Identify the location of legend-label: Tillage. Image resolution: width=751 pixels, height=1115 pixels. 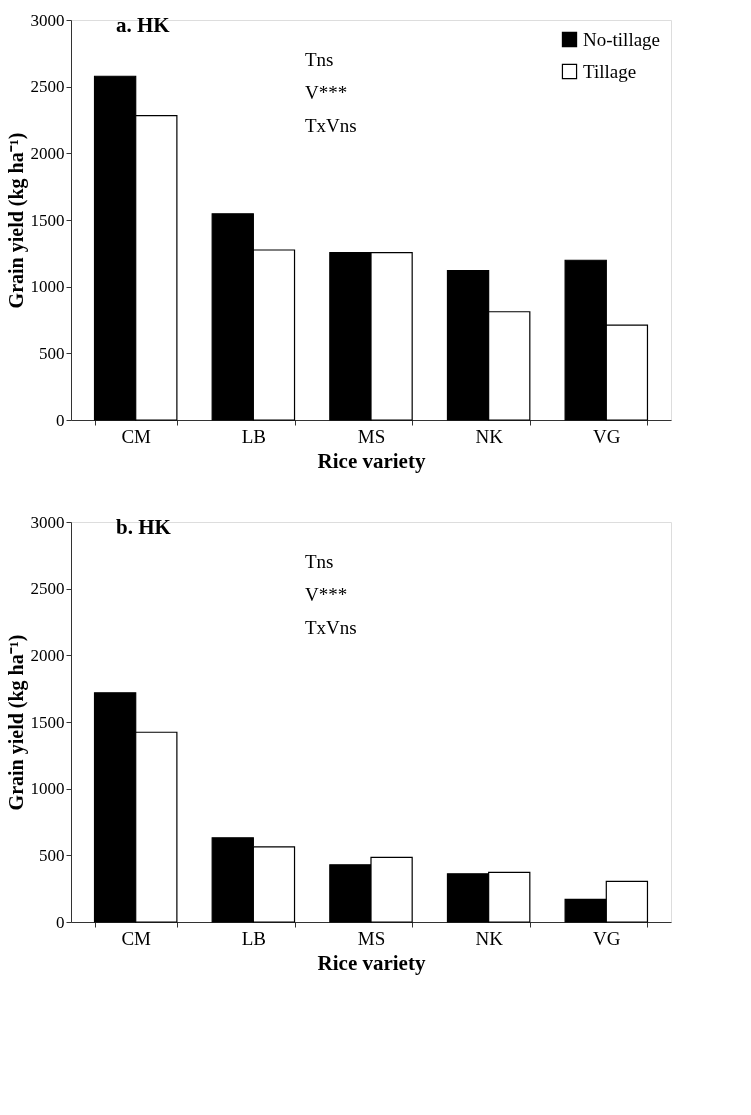
(610, 71).